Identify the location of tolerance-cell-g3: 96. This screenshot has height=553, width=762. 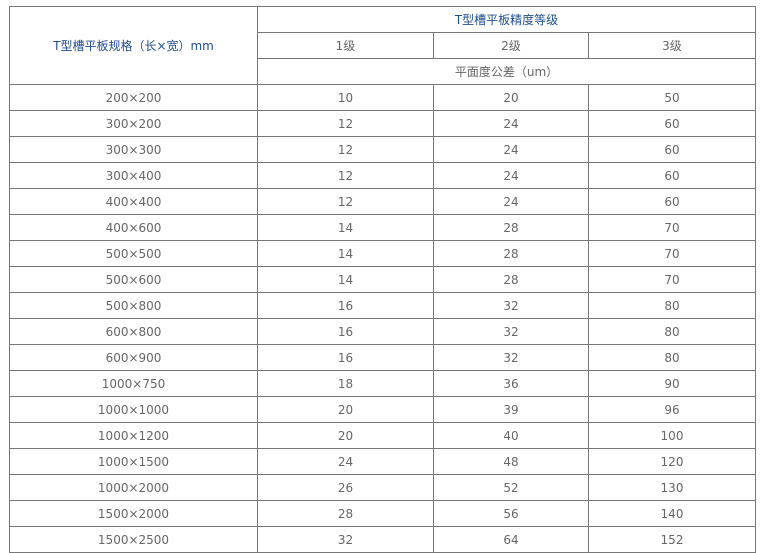
(672, 409).